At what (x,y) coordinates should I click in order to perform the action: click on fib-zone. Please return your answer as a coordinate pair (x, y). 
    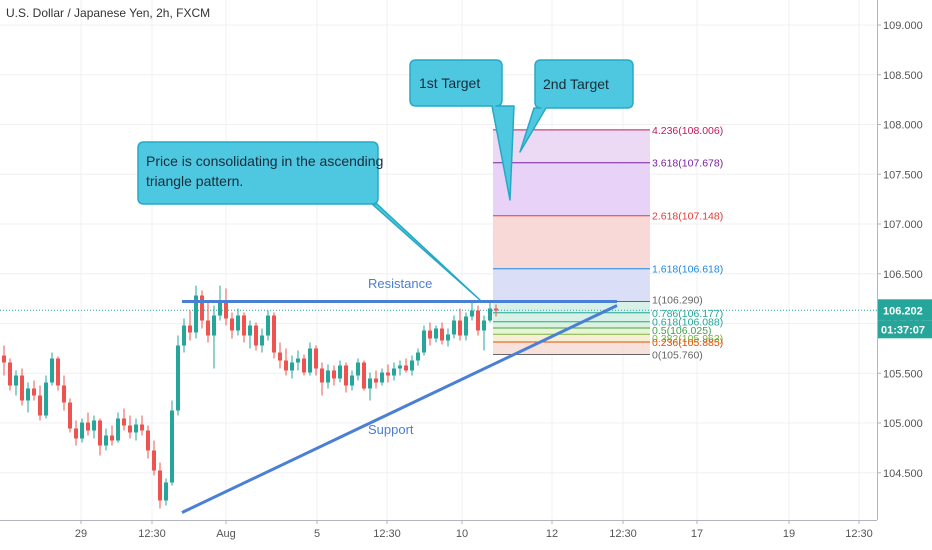
    Looking at the image, I should click on (571, 307).